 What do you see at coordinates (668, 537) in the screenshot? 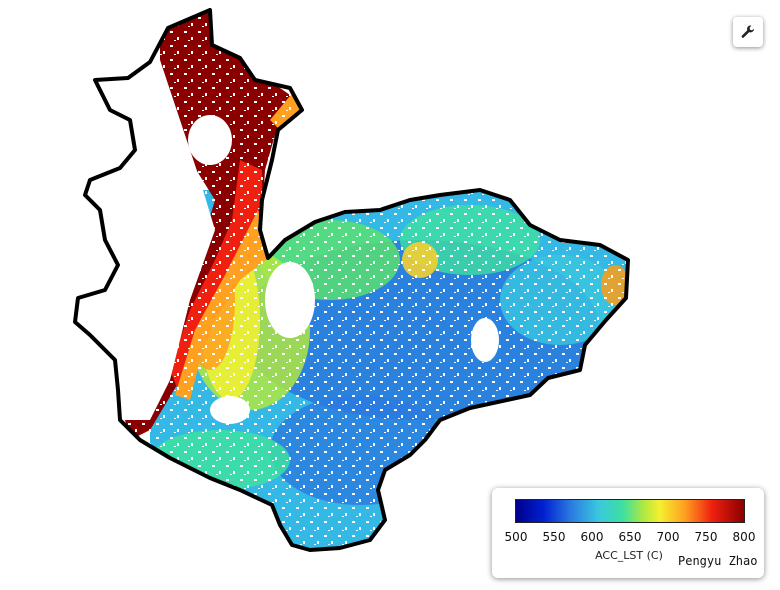
I see `legend-tick-label: 700` at bounding box center [668, 537].